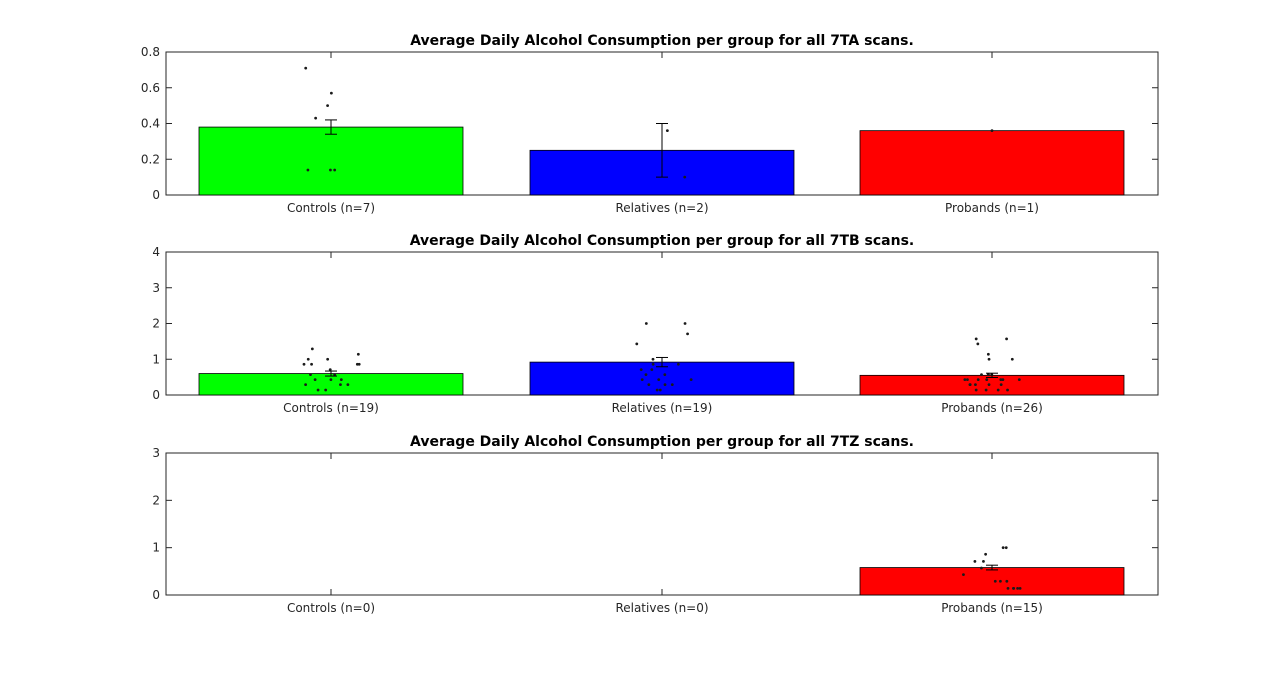 The height and width of the screenshot is (674, 1280). I want to click on x-tick-label: Relatives (n=0), so click(661, 608).